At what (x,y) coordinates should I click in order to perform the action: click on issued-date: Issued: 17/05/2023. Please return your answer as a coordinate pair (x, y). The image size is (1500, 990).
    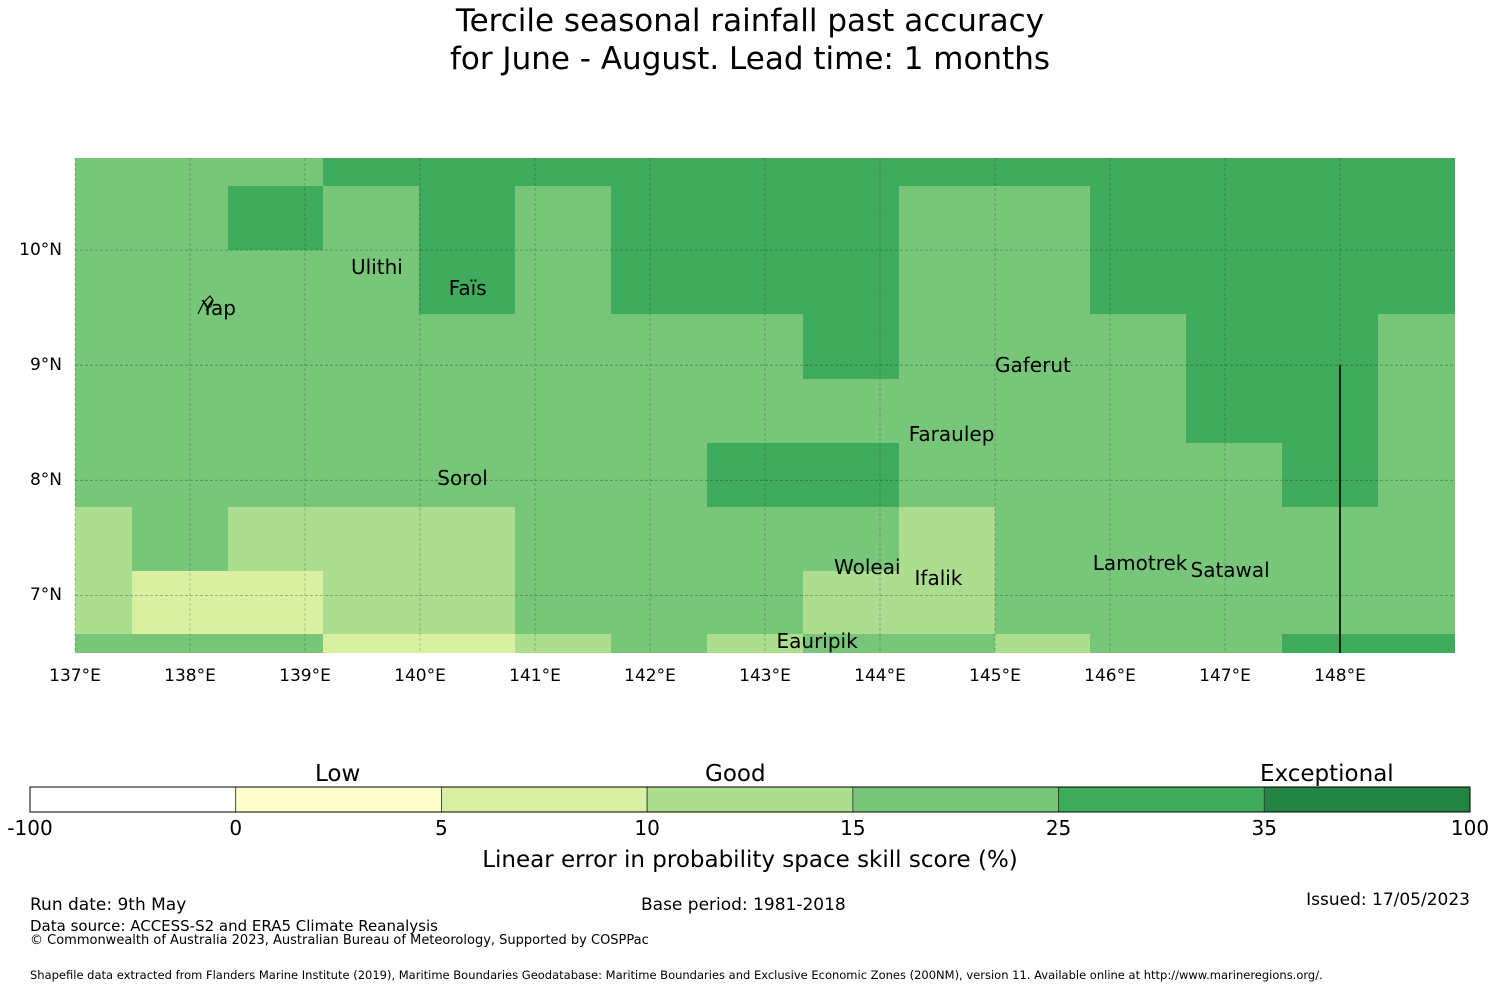
    Looking at the image, I should click on (1388, 900).